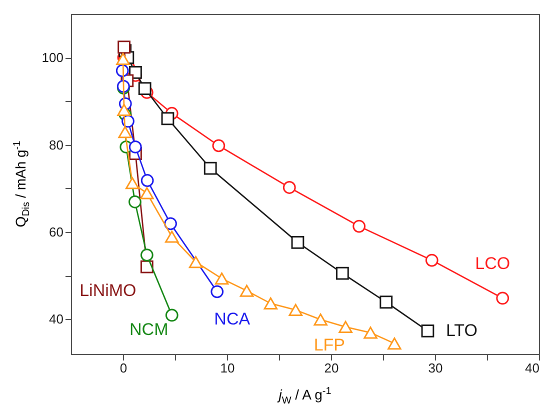 The image size is (544, 412). Describe the element at coordinates (330, 345) in the screenshot. I see `series-label: LFP` at that location.